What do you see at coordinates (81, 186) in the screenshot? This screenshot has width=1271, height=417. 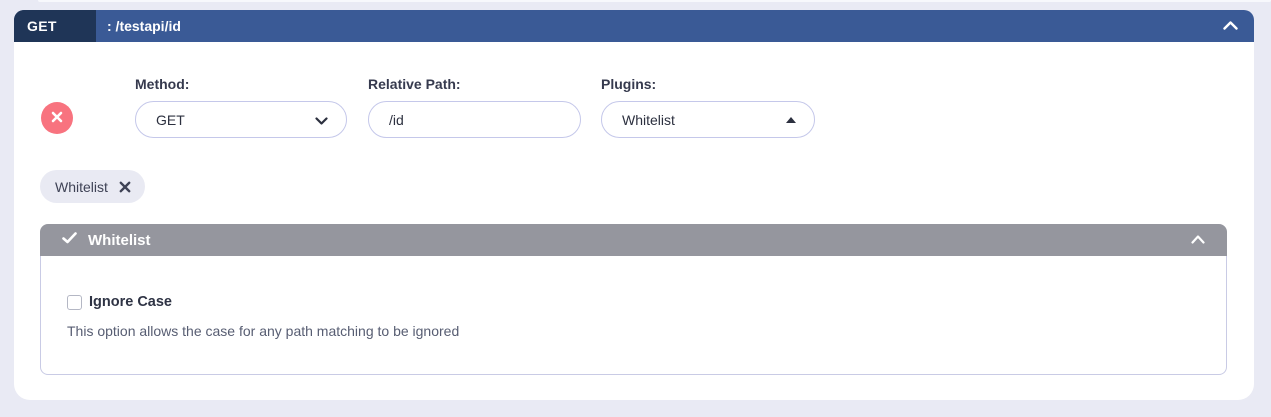 I see `chip-label: Whitelist` at bounding box center [81, 186].